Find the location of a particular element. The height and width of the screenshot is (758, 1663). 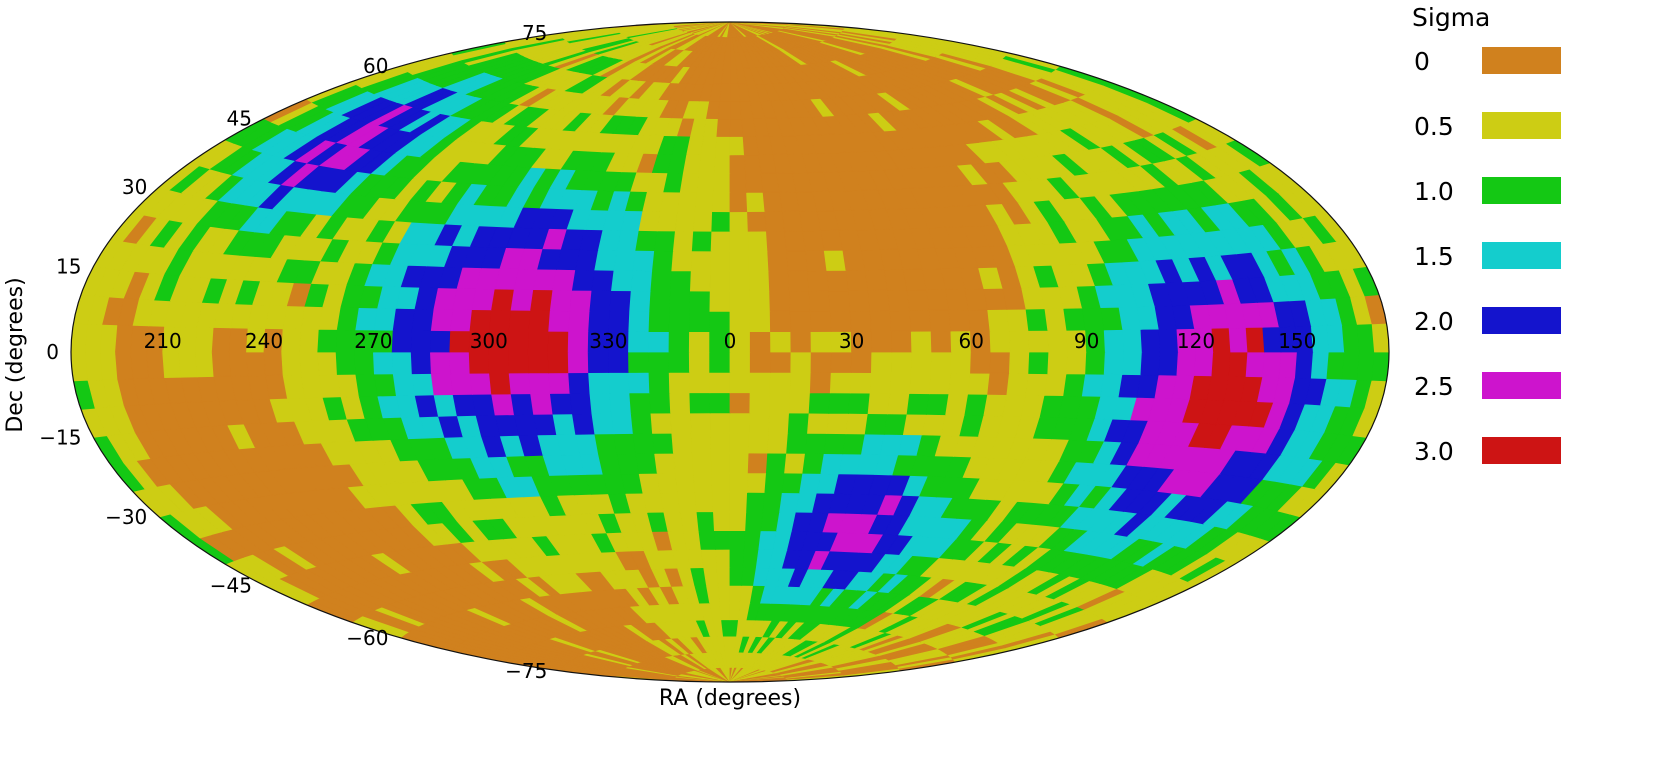

dec-tick-label: 15 is located at coordinates (68, 267).